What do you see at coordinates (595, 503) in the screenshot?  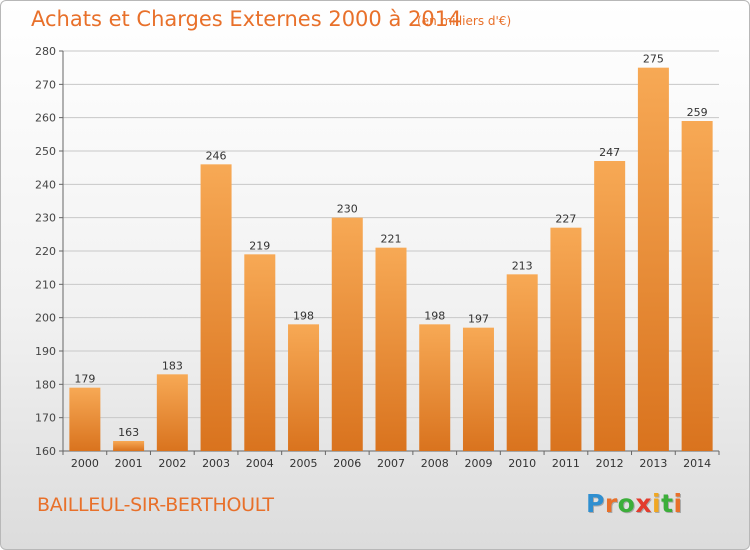 I see `logo-letter: P` at bounding box center [595, 503].